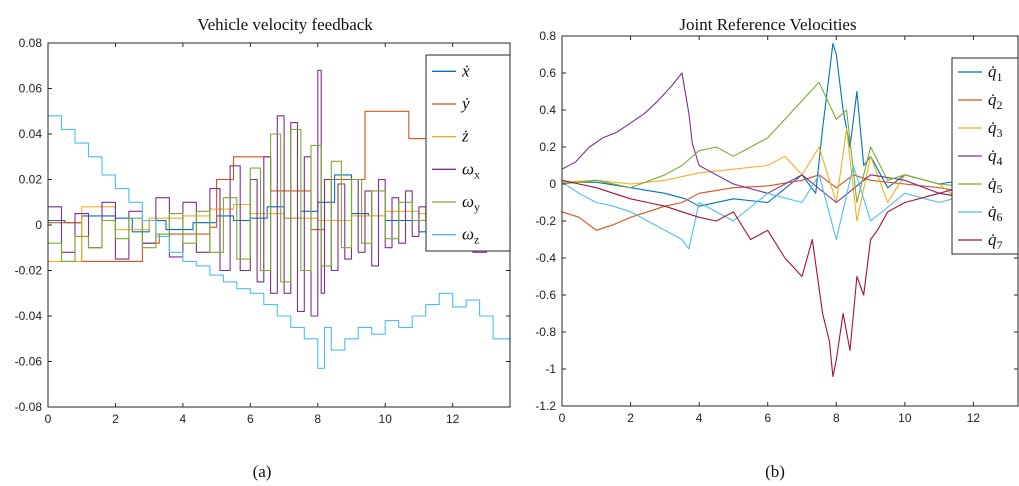  What do you see at coordinates (550, 369) in the screenshot?
I see `y-tick-label: -1` at bounding box center [550, 369].